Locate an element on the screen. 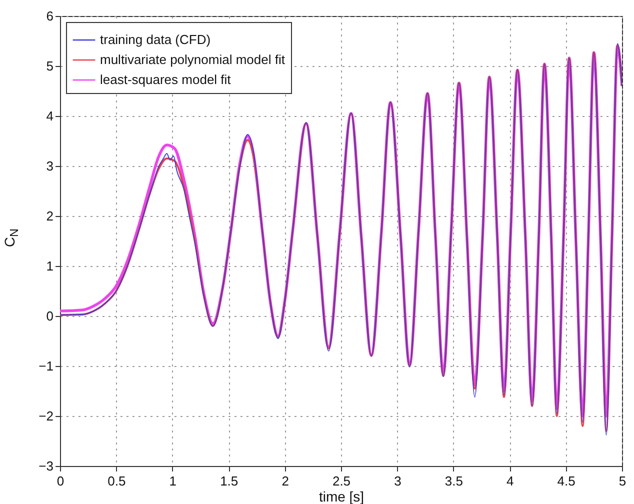  y-tick-label: 6 is located at coordinates (50, 16).